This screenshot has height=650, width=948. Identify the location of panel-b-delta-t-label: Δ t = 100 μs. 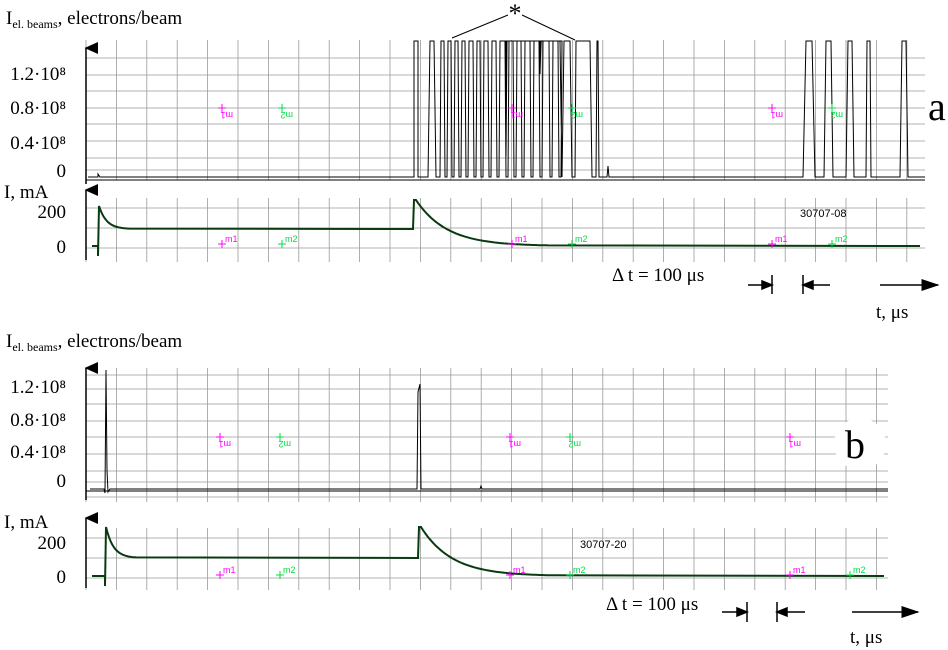
(652, 604).